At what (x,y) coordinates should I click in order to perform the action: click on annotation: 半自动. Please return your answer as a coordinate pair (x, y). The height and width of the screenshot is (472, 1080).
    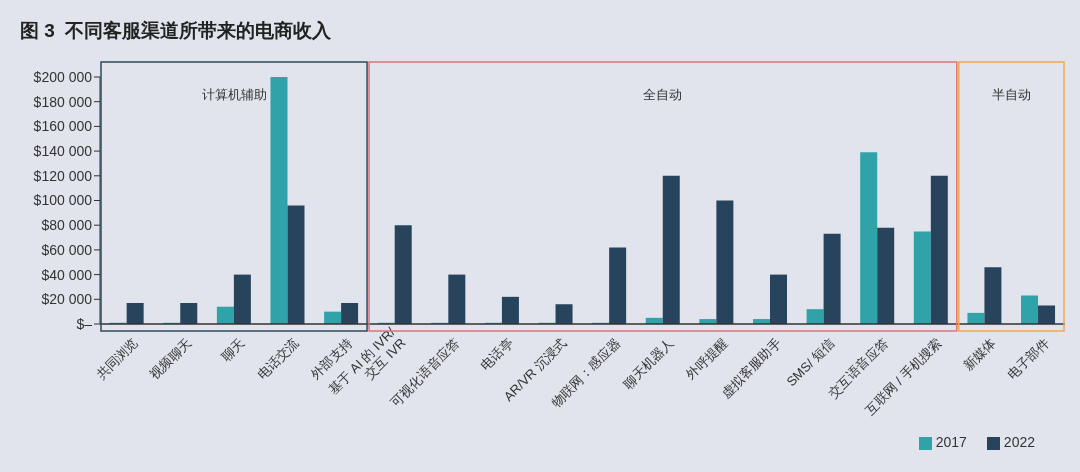
    Looking at the image, I should click on (1011, 94).